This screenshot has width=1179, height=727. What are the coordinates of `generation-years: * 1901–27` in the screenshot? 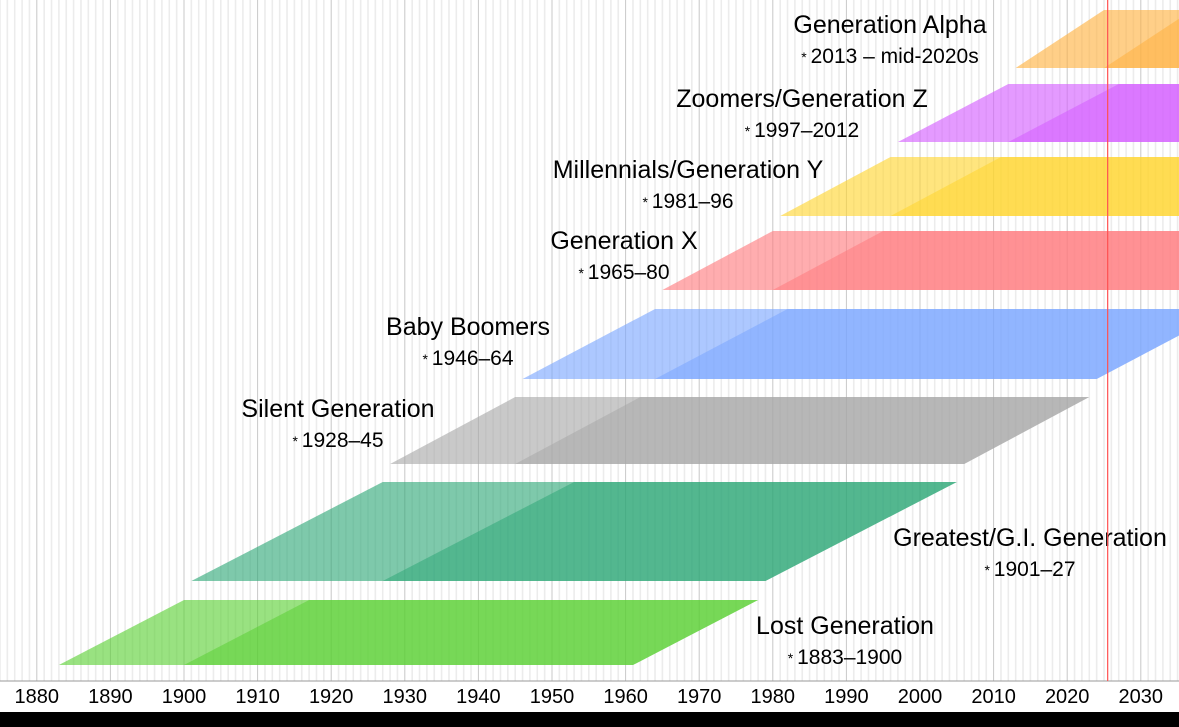 It's located at (1029, 569).